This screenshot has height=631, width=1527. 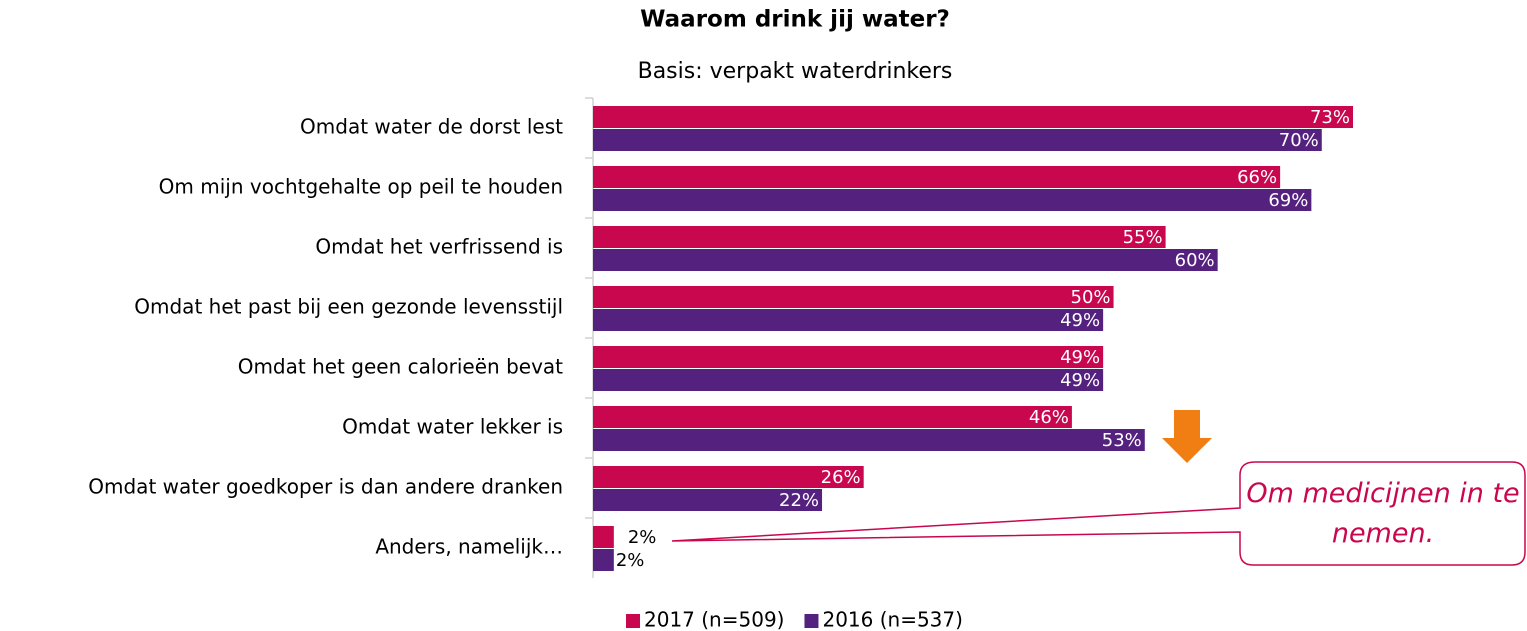 I want to click on callout-text: Om medicijnen in te nemen., so click(x=1383, y=513).